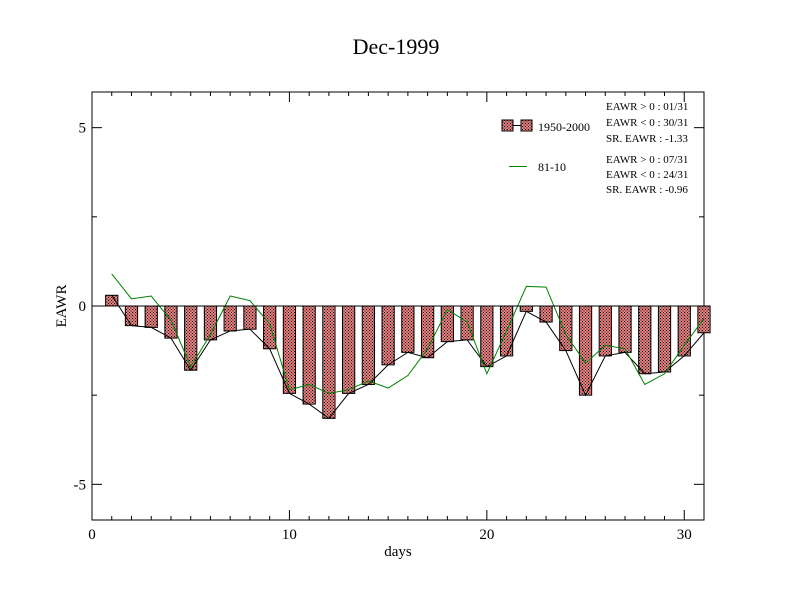 The image size is (792, 612). I want to click on chart-title: Dec-1999, so click(396, 46).